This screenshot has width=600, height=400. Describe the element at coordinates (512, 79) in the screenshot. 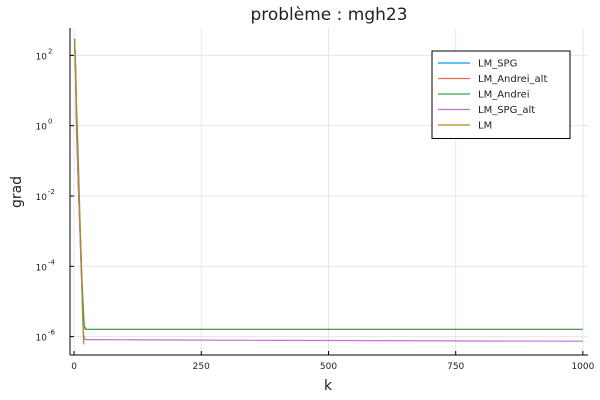

I see `legend-label-lm-andrei-alt: LM_Andrei_alt` at that location.